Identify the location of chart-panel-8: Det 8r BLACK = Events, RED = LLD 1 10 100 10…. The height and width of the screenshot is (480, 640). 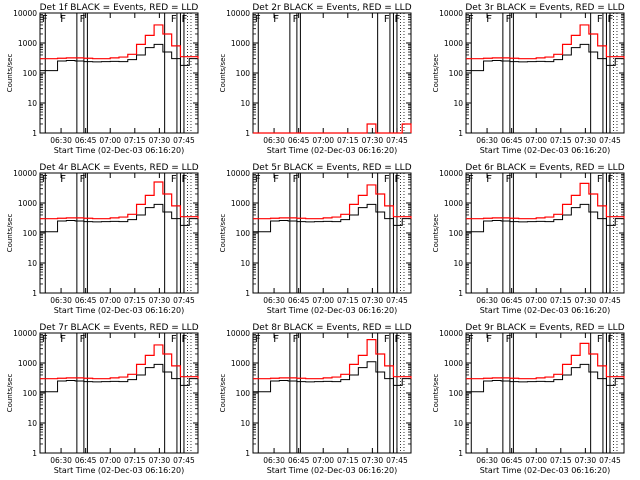
(315, 399).